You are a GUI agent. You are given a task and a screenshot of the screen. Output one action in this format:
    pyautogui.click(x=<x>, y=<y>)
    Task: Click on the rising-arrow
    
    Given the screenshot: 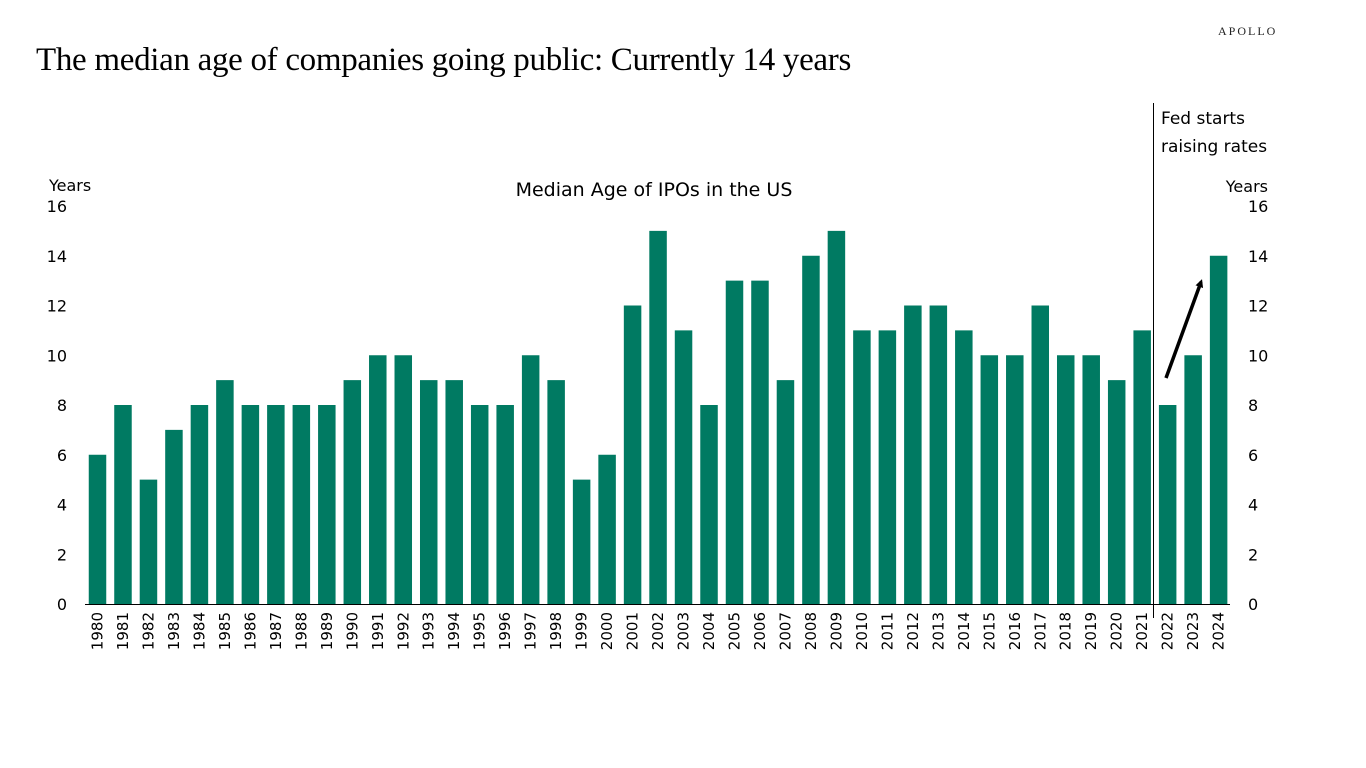 What is the action you would take?
    pyautogui.click(x=1184, y=329)
    